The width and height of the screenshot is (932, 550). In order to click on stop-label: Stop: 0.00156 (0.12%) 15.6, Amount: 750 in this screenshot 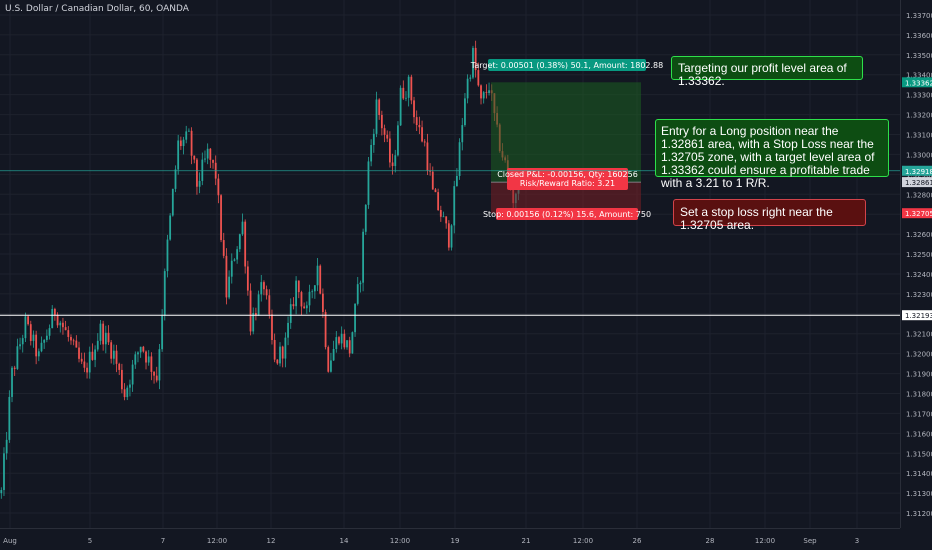, I will do `click(567, 214)`.